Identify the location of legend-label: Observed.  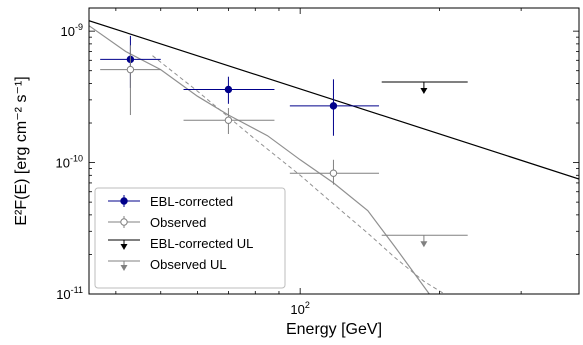
(178, 222).